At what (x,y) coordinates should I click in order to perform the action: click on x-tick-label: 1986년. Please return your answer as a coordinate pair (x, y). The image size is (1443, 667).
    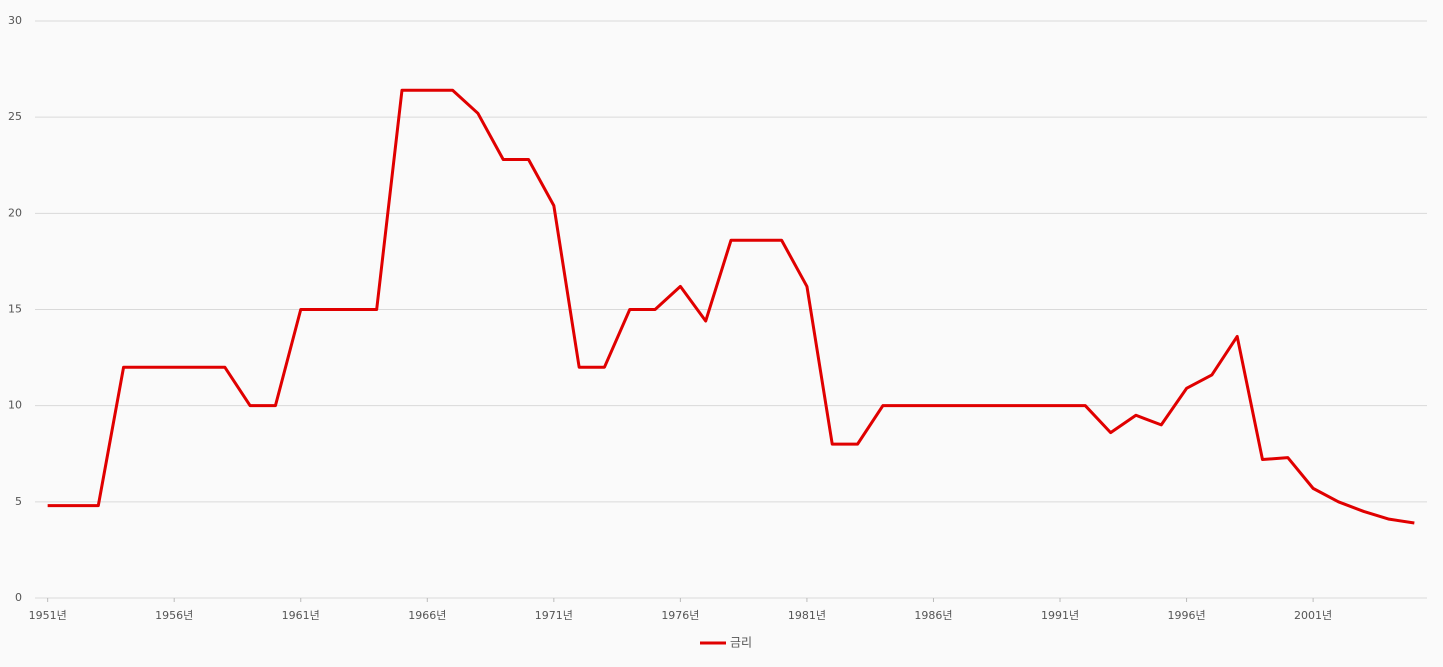
    Looking at the image, I should click on (933, 615).